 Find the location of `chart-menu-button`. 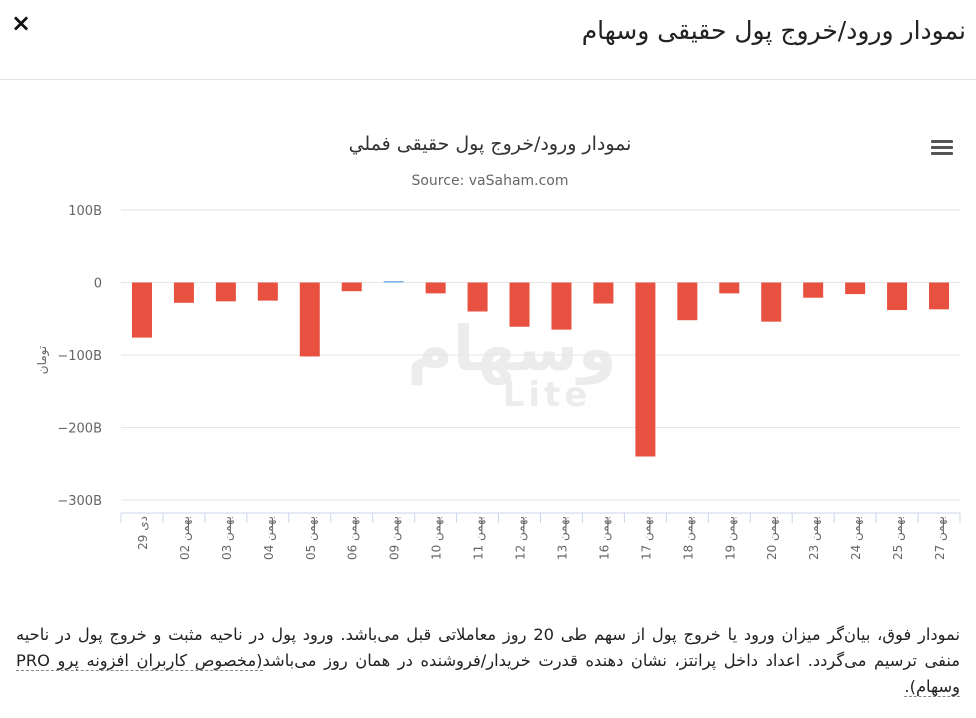

chart-menu-button is located at coordinates (942, 148).